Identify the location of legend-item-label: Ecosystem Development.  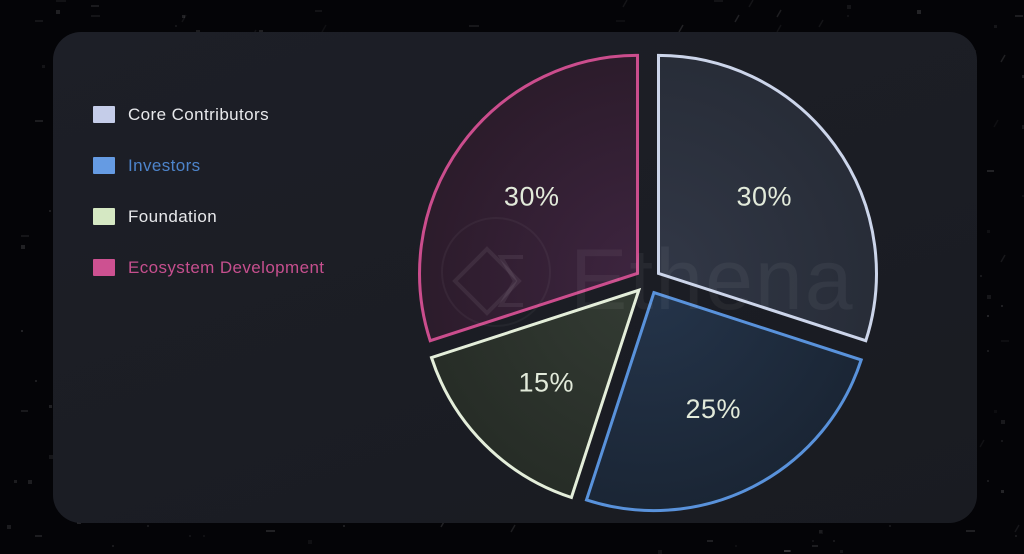
(226, 267).